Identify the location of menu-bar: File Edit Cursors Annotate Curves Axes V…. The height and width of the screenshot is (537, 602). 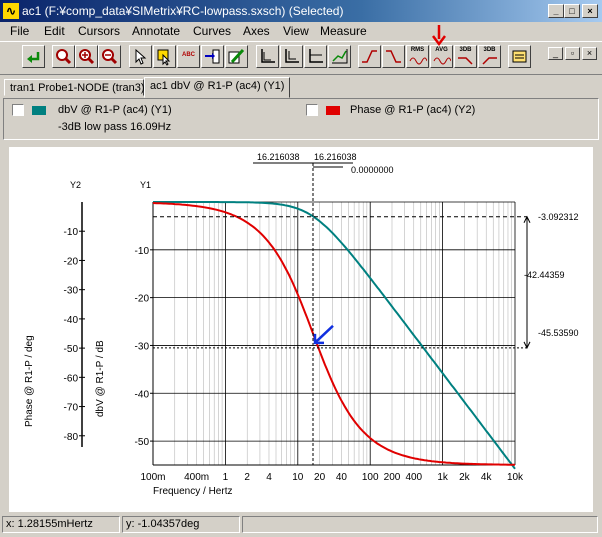
(301, 41).